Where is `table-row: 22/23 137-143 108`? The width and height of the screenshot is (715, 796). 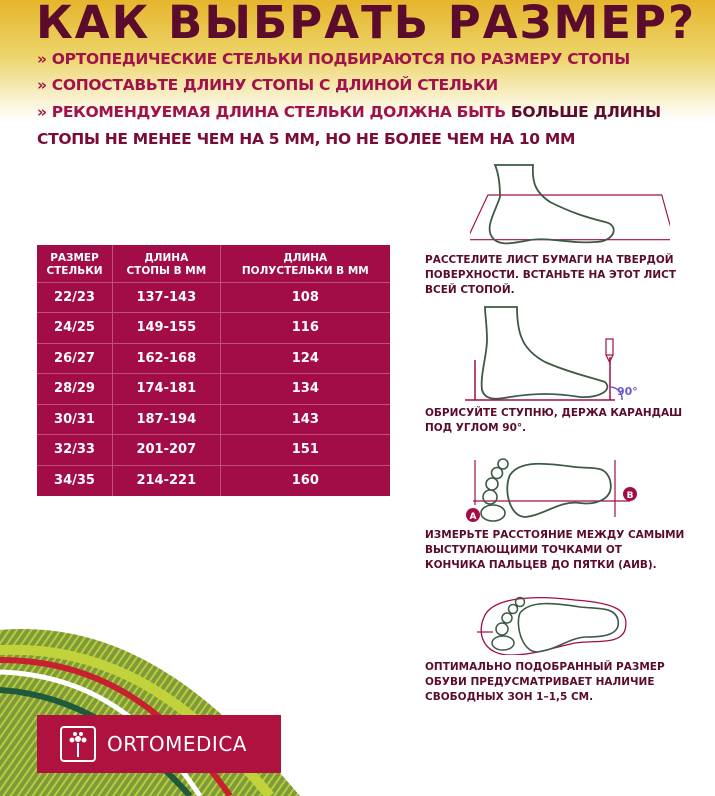
table-row: 22/23 137-143 108 is located at coordinates (213, 297).